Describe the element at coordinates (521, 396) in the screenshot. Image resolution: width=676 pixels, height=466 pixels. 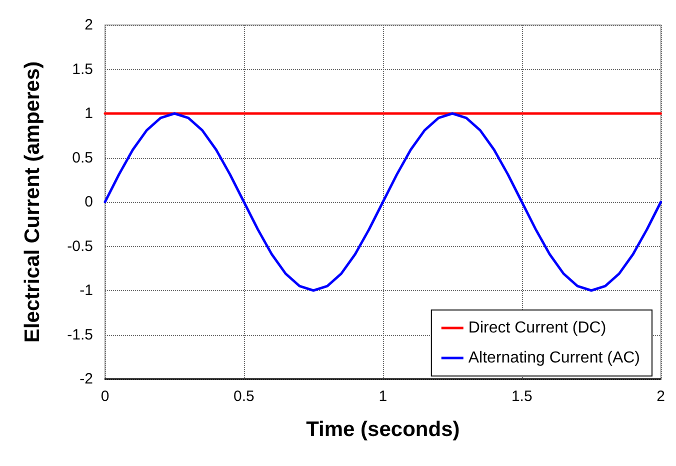
I see `x-tick-label: 1.5` at that location.